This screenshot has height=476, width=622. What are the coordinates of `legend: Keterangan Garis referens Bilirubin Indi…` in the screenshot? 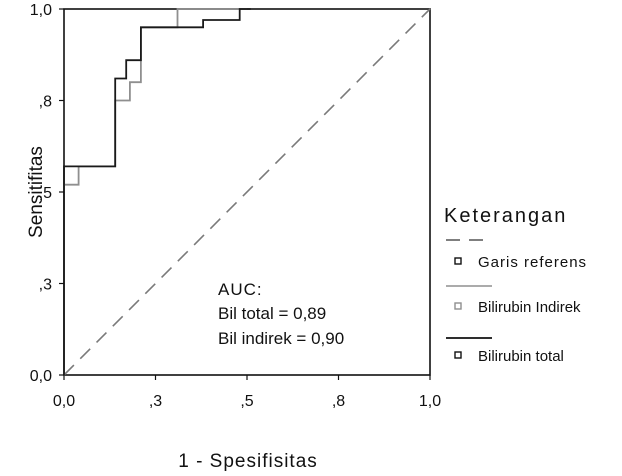 It's located at (515, 285).